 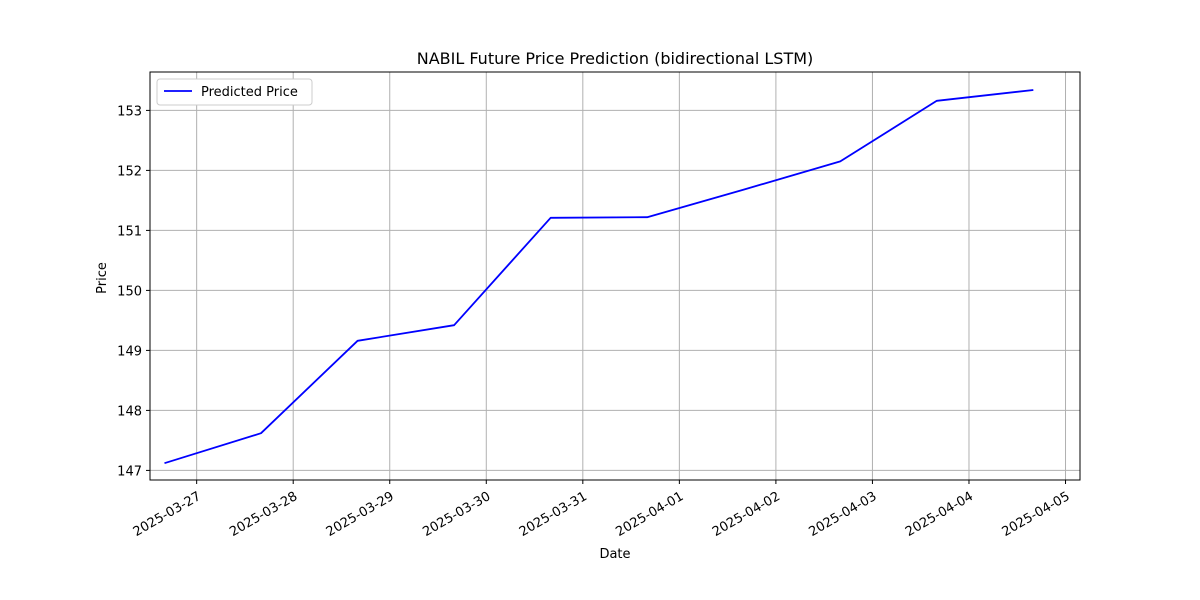 What do you see at coordinates (129, 171) in the screenshot?
I see `y-tick-label: 152` at bounding box center [129, 171].